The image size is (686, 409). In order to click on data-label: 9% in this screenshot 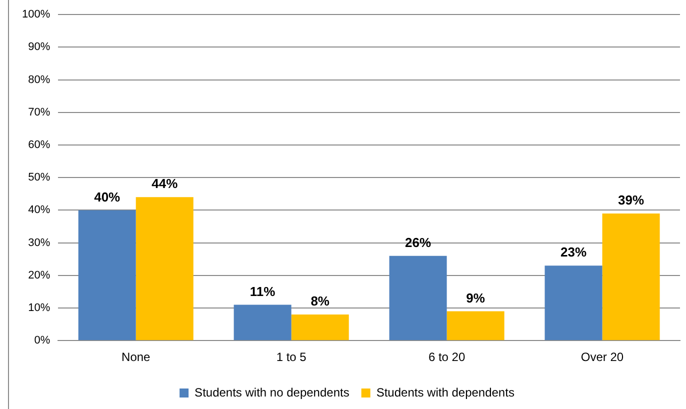, I will do `click(476, 298)`.